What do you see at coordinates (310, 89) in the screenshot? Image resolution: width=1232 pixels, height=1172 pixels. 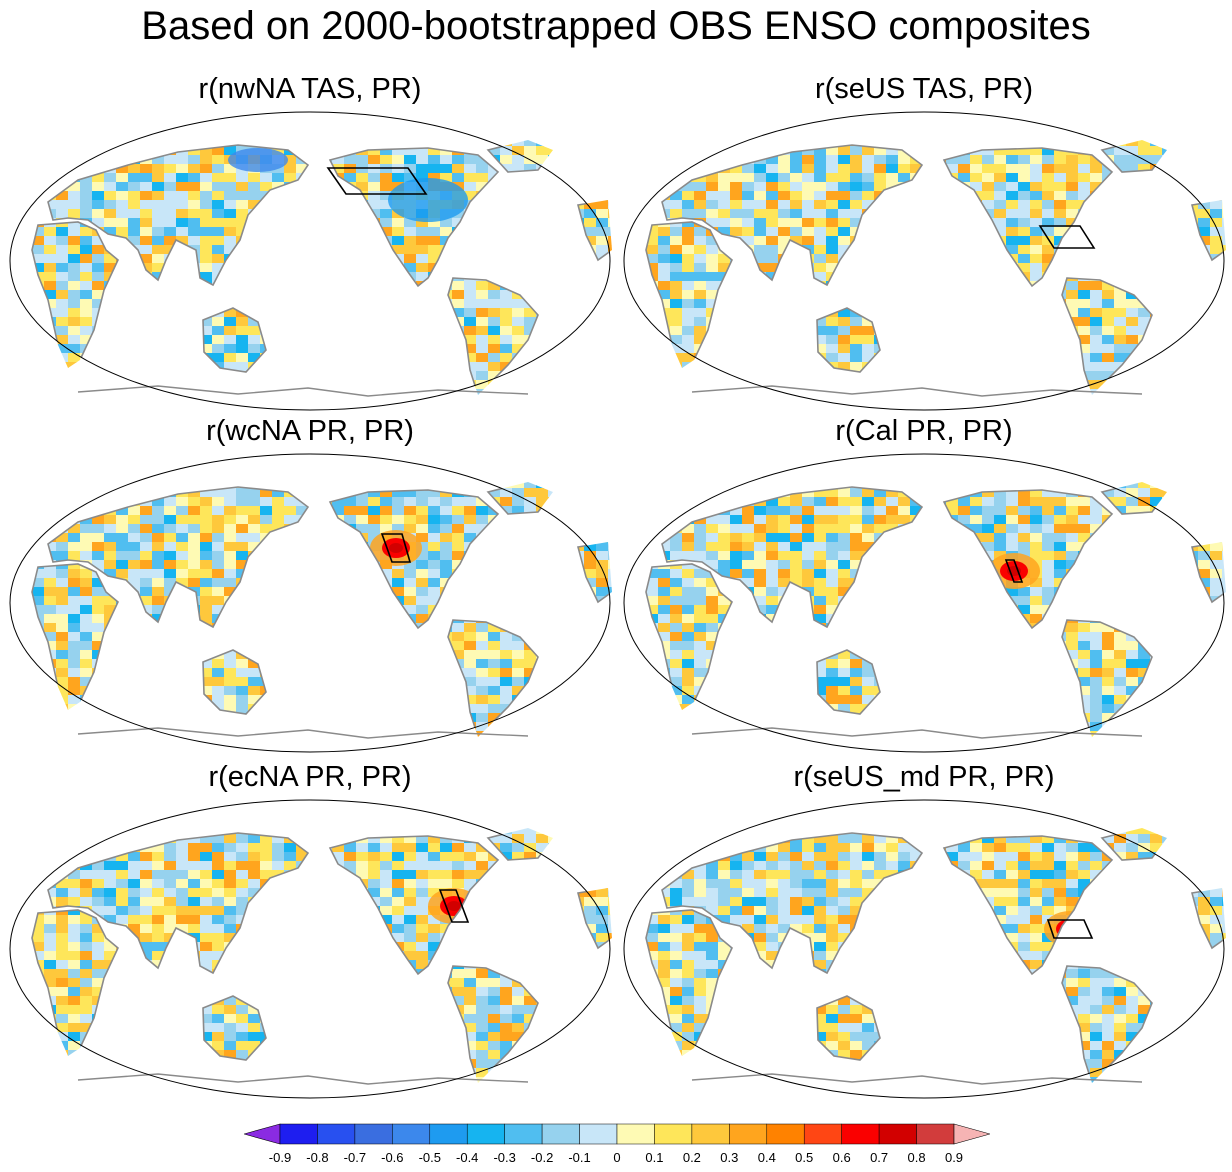 I see `panel-title: r(nwNA TAS, PR)` at bounding box center [310, 89].